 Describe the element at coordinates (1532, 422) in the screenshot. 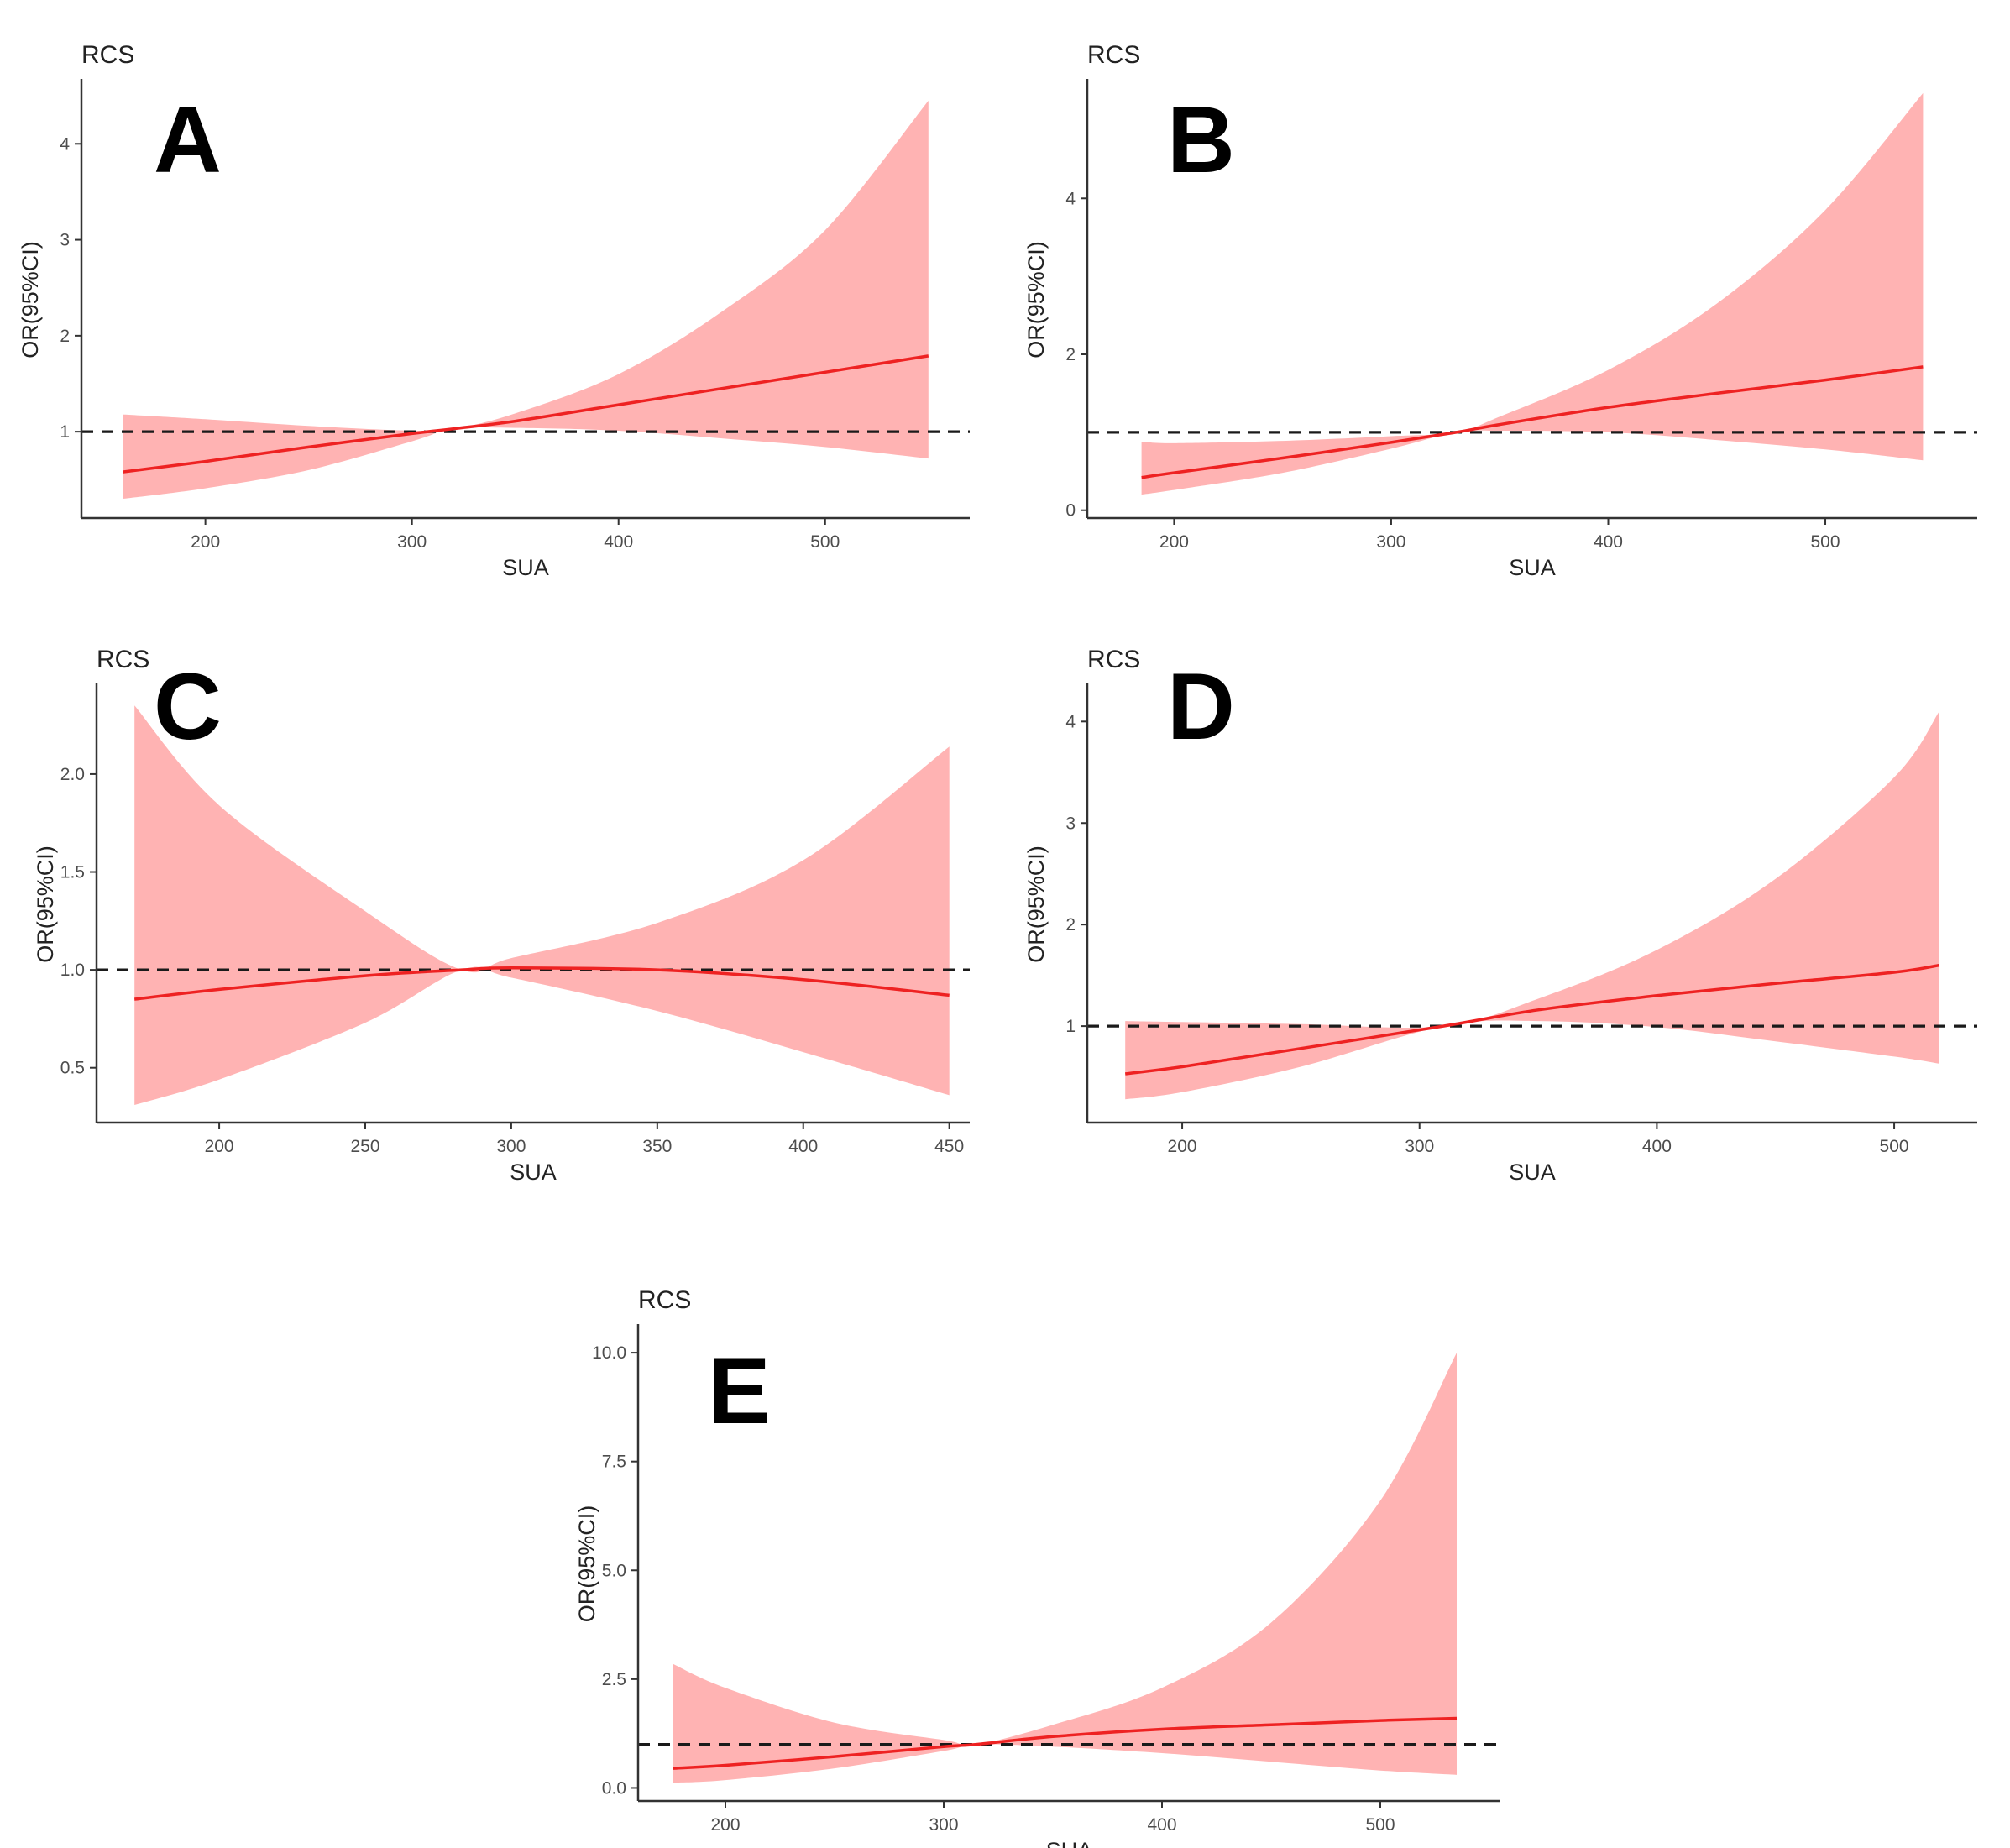

I see `or-line-b` at that location.